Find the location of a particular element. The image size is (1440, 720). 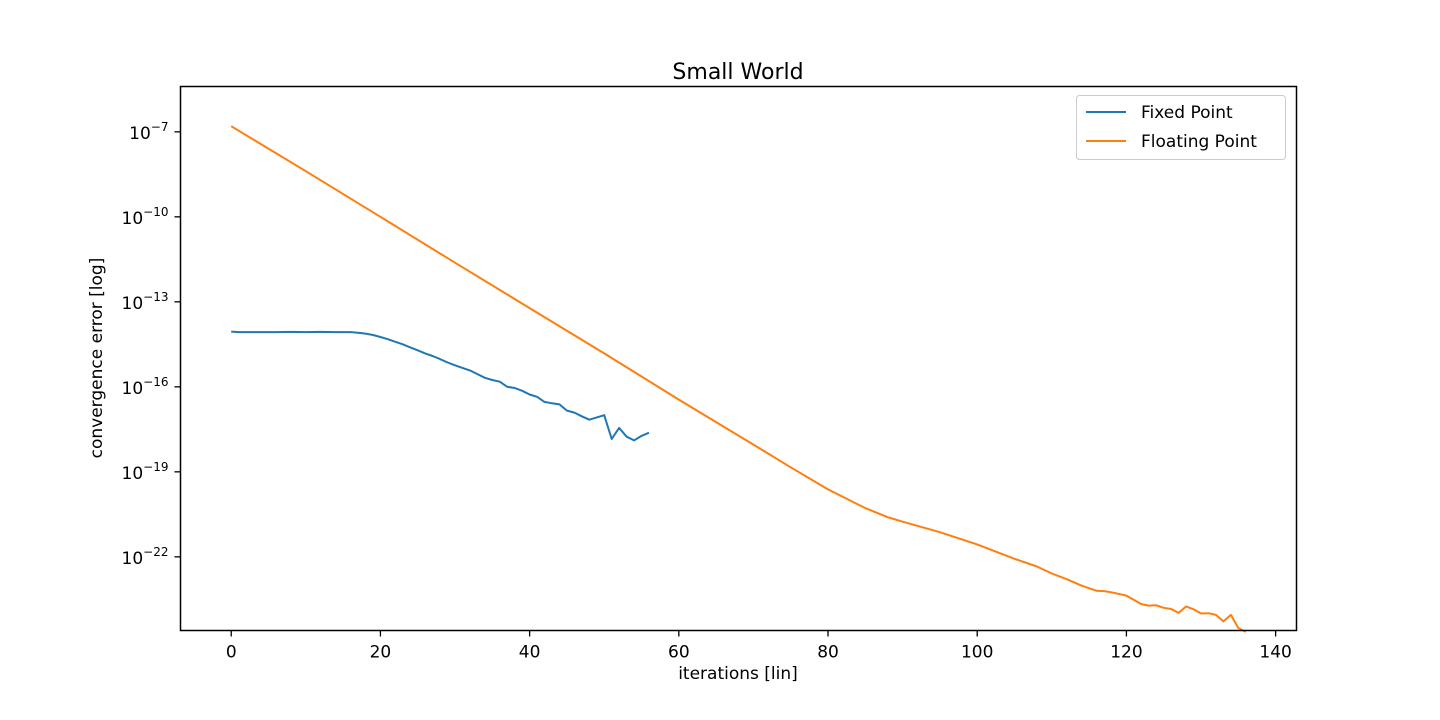

legend-box is located at coordinates (1181, 127).